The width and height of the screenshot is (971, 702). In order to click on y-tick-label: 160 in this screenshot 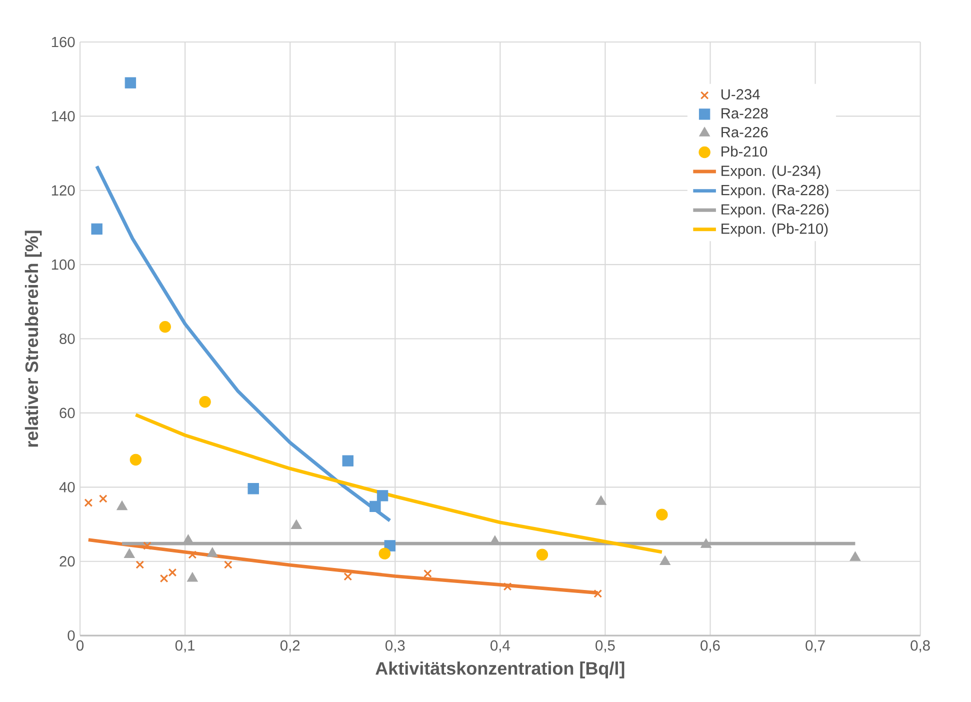, I will do `click(63, 42)`.